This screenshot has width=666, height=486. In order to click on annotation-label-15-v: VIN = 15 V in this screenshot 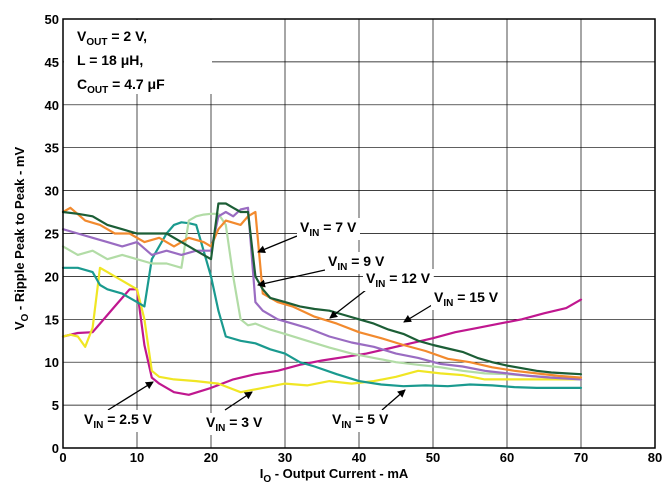, I will do `click(466, 299)`.